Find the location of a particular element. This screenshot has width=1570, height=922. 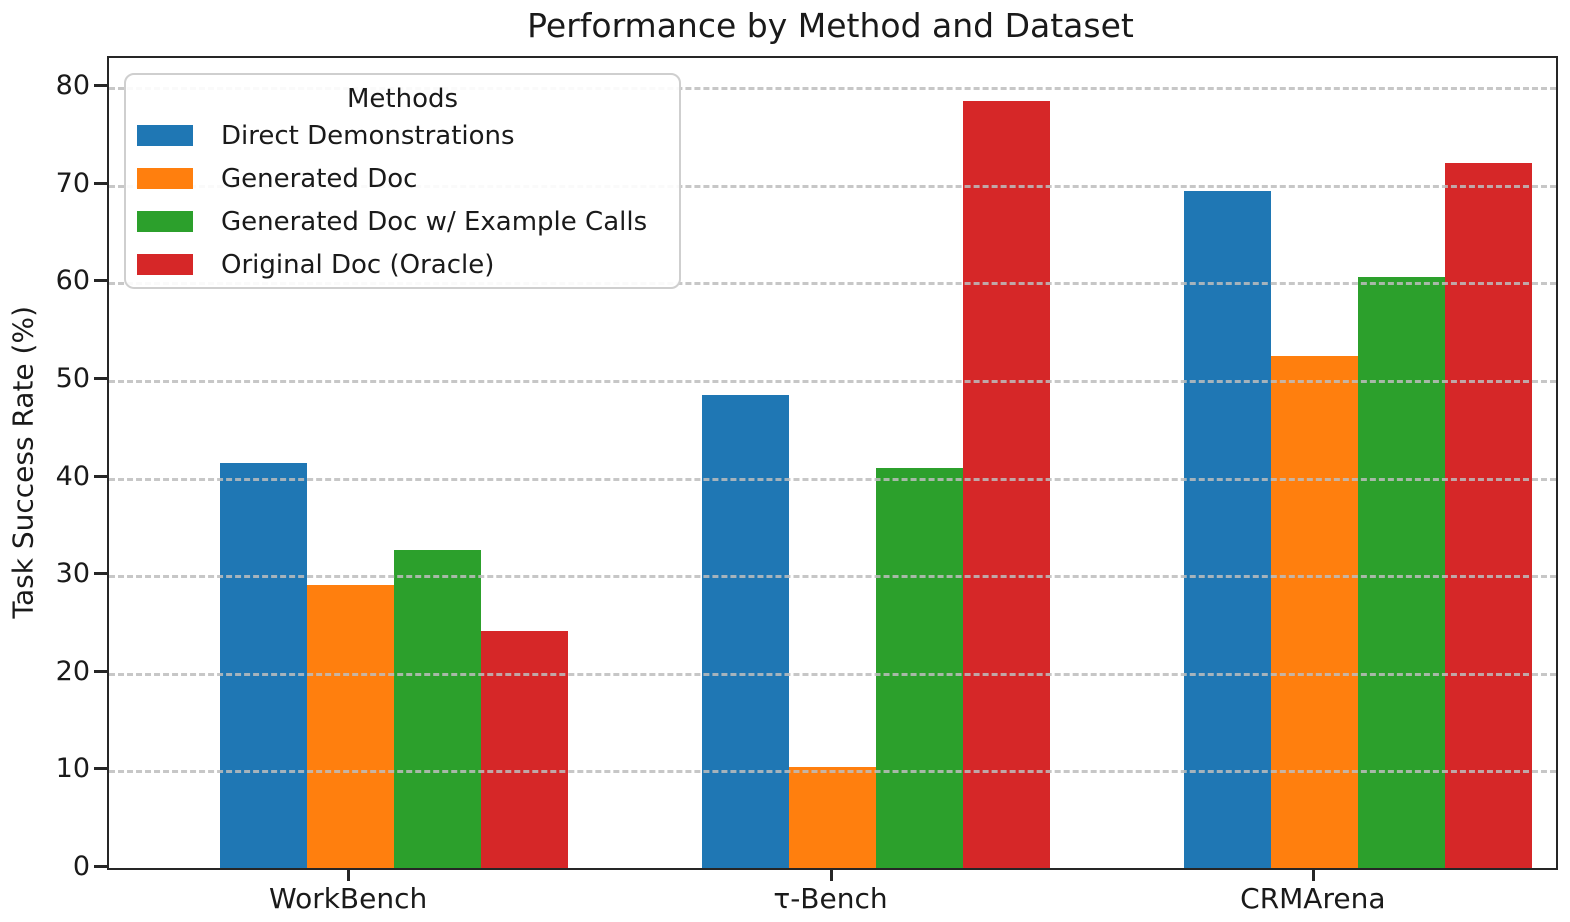

legend-item-label: Generated Doc w/ Example Calls is located at coordinates (434, 221).